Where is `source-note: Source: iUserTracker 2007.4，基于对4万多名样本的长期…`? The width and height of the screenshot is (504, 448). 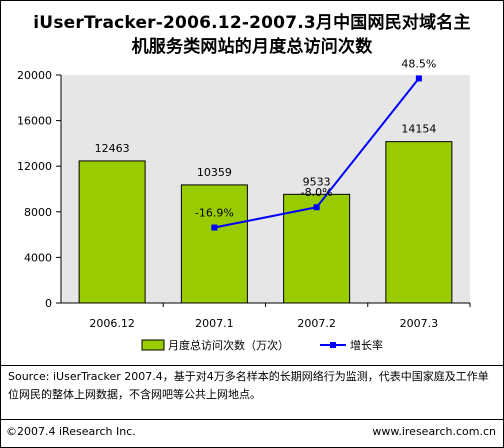 source-note: Source: iUserTracker 2007.4，基于对4万多名样本的长期… is located at coordinates (248, 385).